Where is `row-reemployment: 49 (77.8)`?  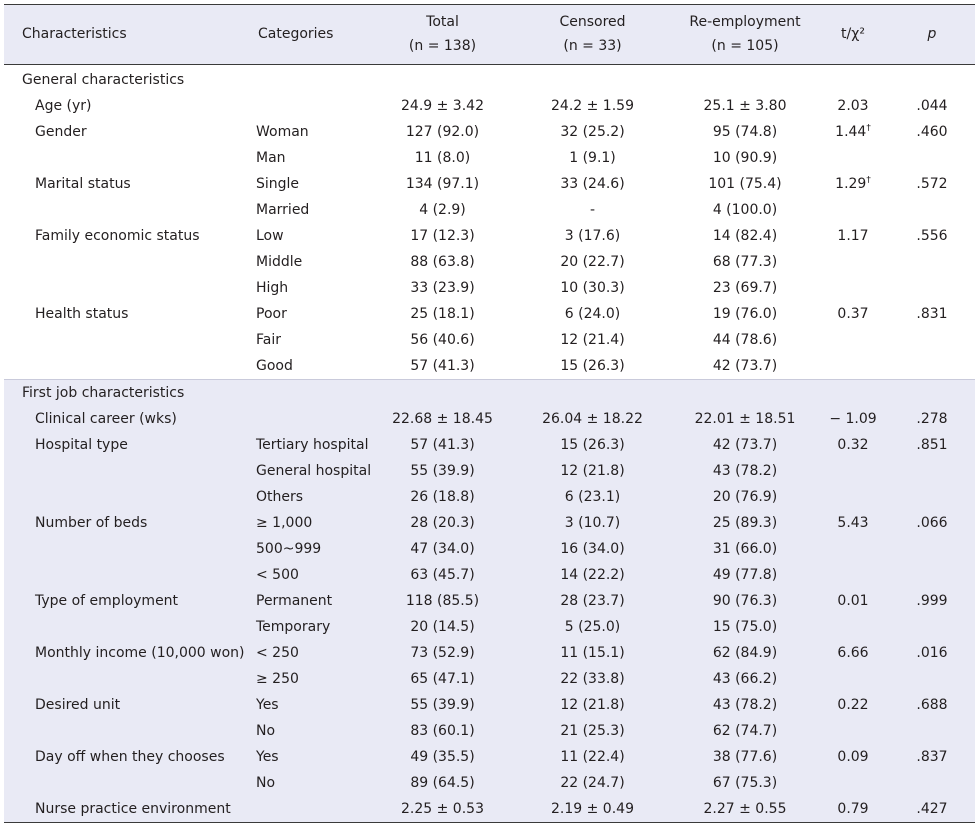 row-reemployment: 49 (77.8) is located at coordinates (745, 575).